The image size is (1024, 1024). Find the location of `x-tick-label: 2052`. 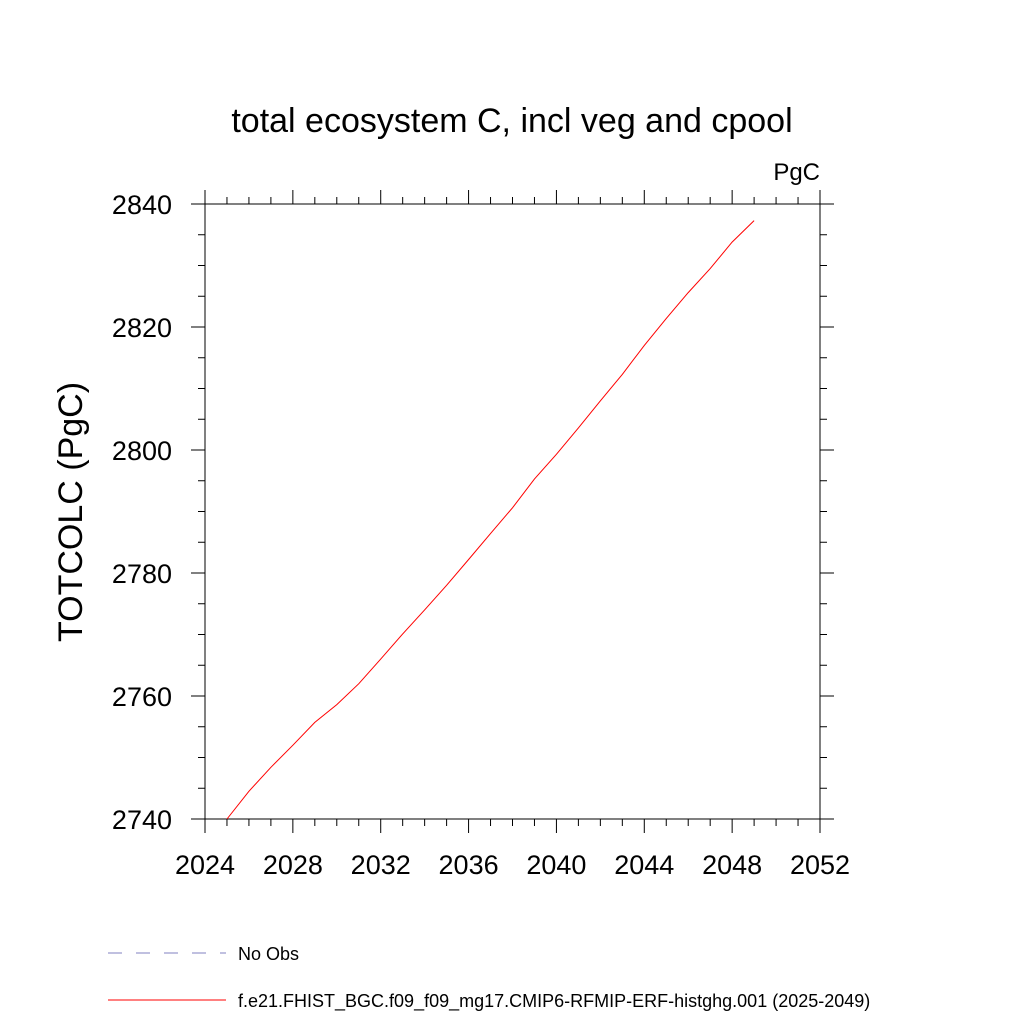

x-tick-label: 2052 is located at coordinates (820, 865).